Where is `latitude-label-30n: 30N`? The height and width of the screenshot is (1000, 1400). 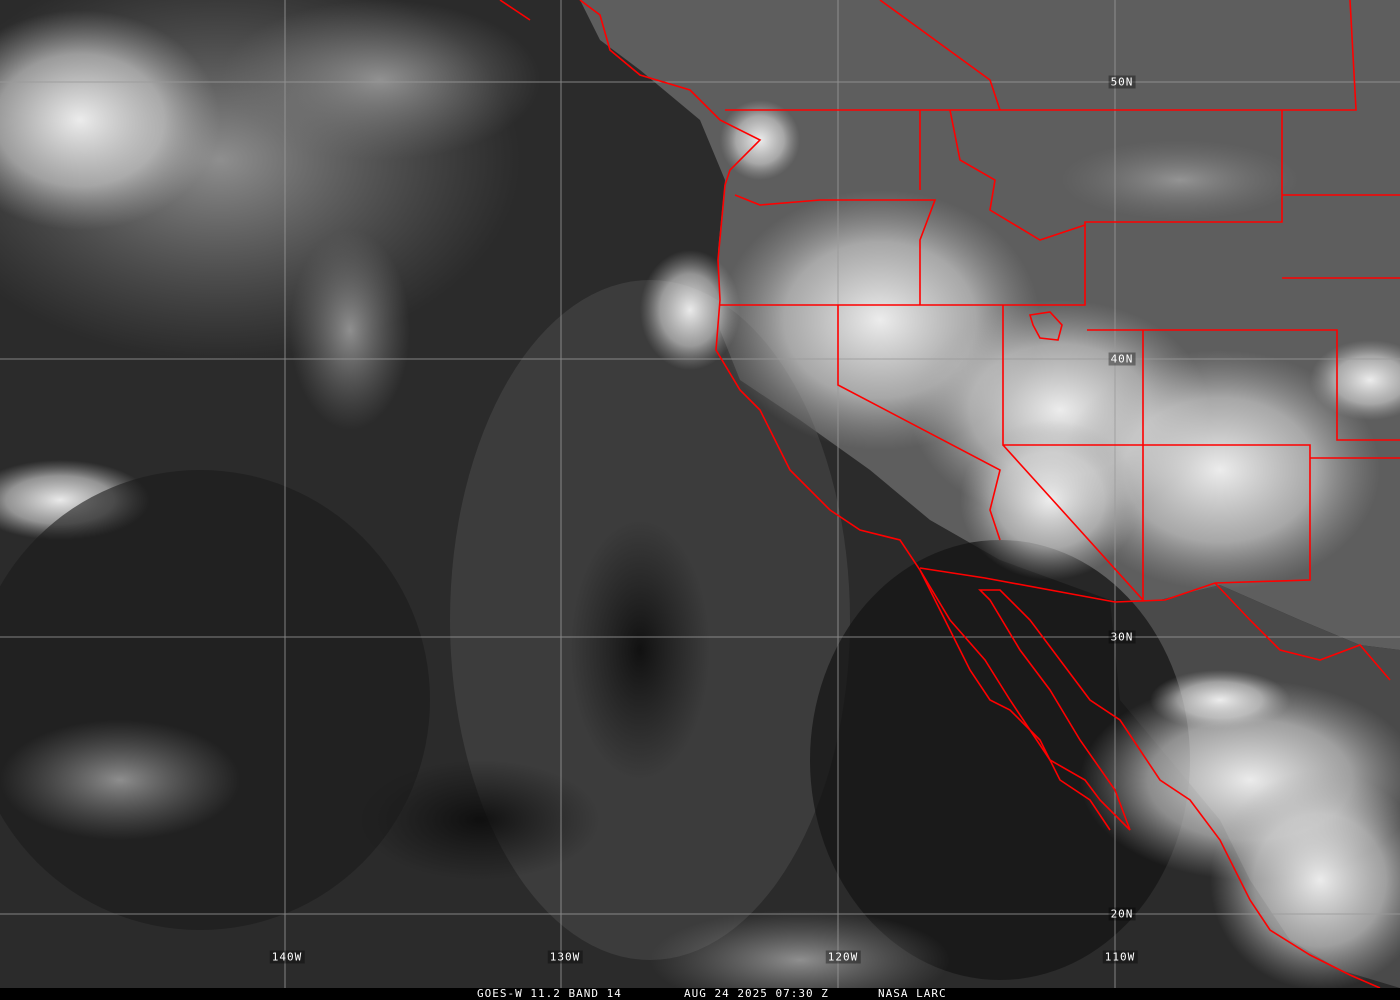 latitude-label-30n: 30N is located at coordinates (1122, 637).